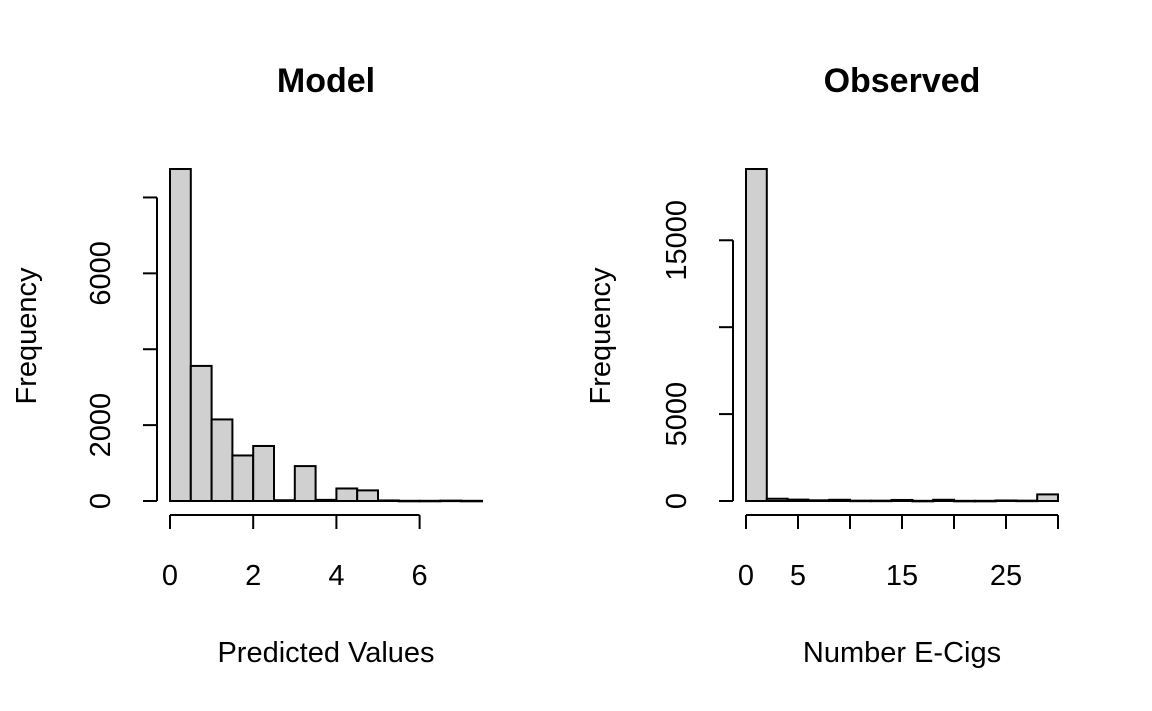  I want to click on observed-x-tick-label-5: 25, so click(1006, 576).